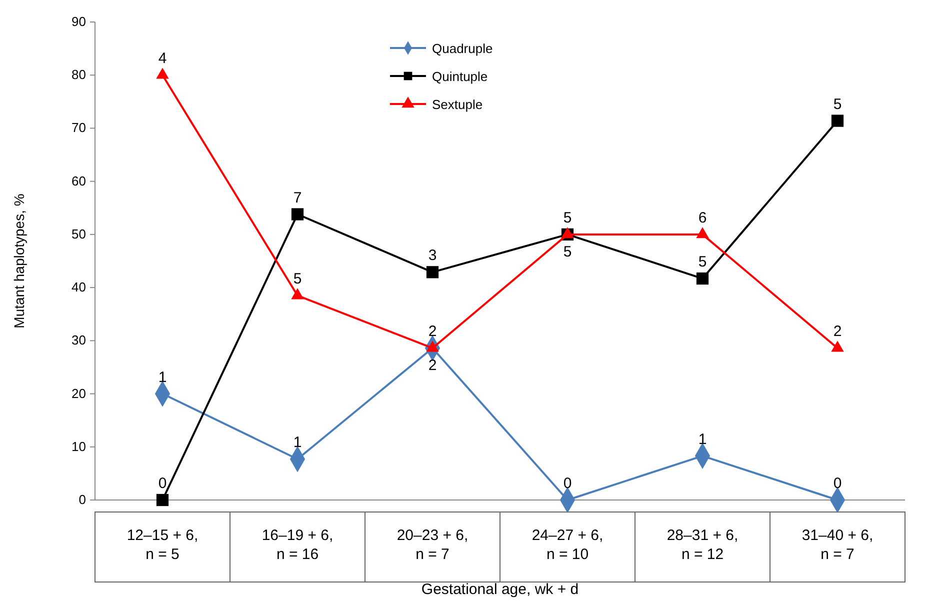  What do you see at coordinates (79, 234) in the screenshot?
I see `y-tick-label: 50` at bounding box center [79, 234].